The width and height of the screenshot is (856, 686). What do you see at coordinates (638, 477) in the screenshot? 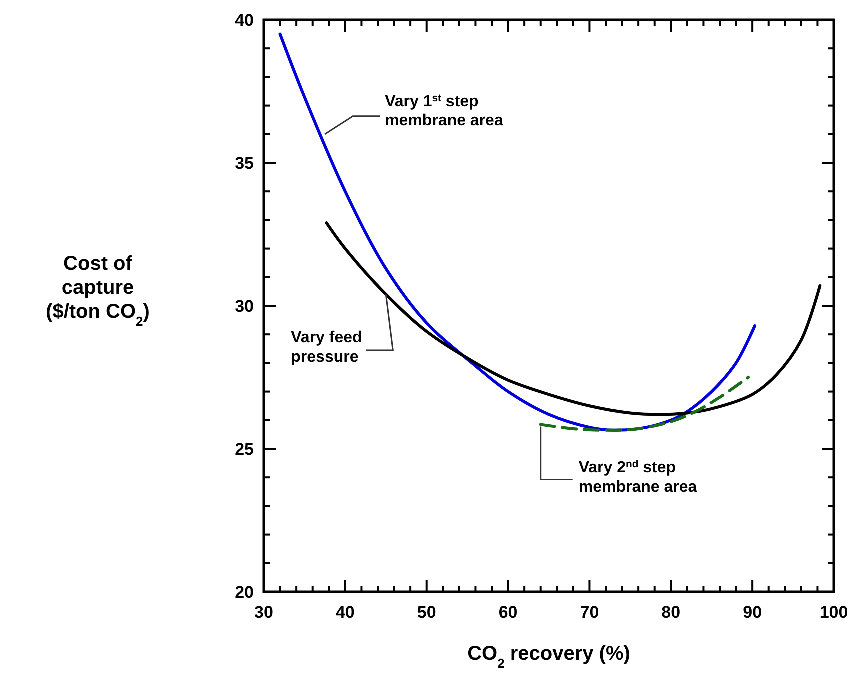
I see `annotation: Vary 2$^{nd}$ step membrane area` at bounding box center [638, 477].